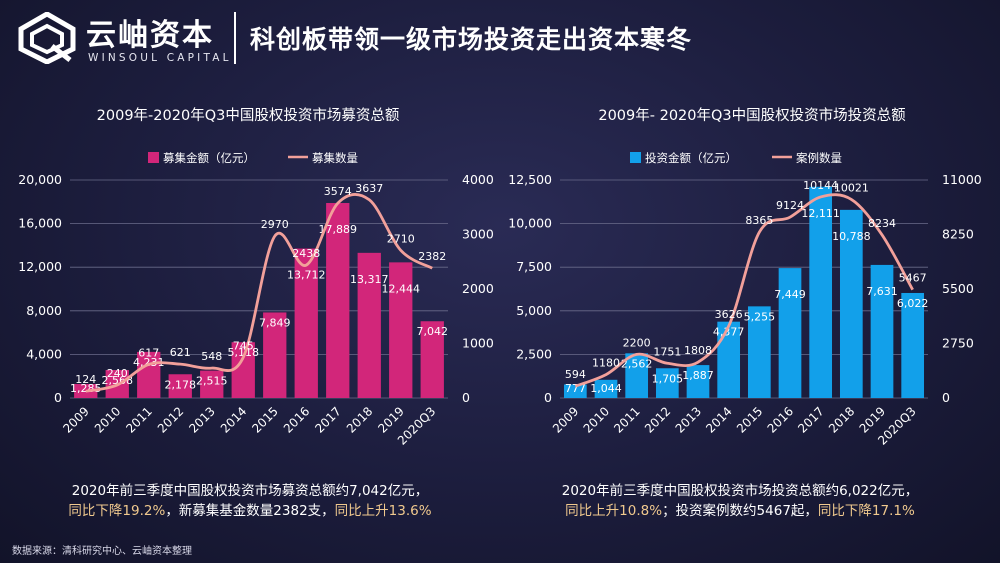 The image size is (1000, 563). What do you see at coordinates (275, 224) in the screenshot?
I see `line-value-label: 2970` at bounding box center [275, 224].